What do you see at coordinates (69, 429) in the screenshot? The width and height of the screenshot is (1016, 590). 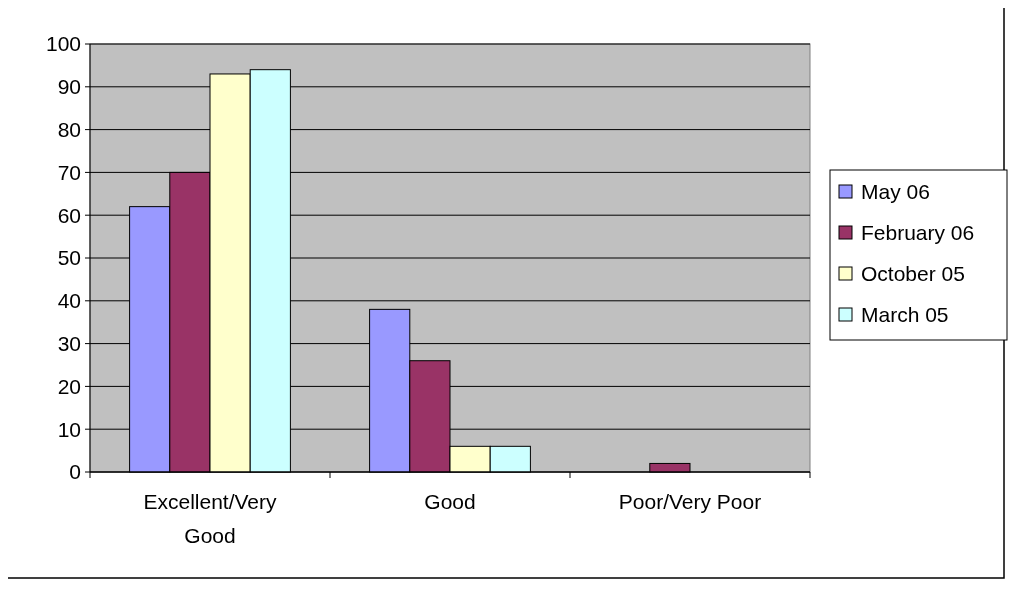 I see `y-tick-label: 10` at bounding box center [69, 429].